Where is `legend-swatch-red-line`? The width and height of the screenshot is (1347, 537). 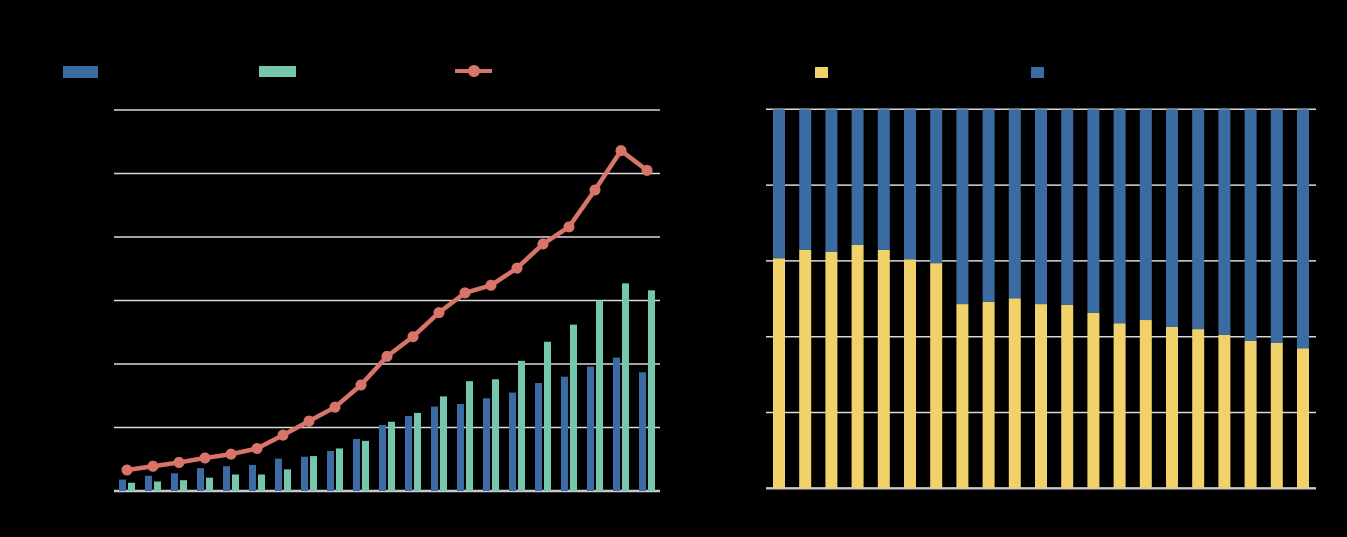 legend-swatch-red-line is located at coordinates (473, 71).